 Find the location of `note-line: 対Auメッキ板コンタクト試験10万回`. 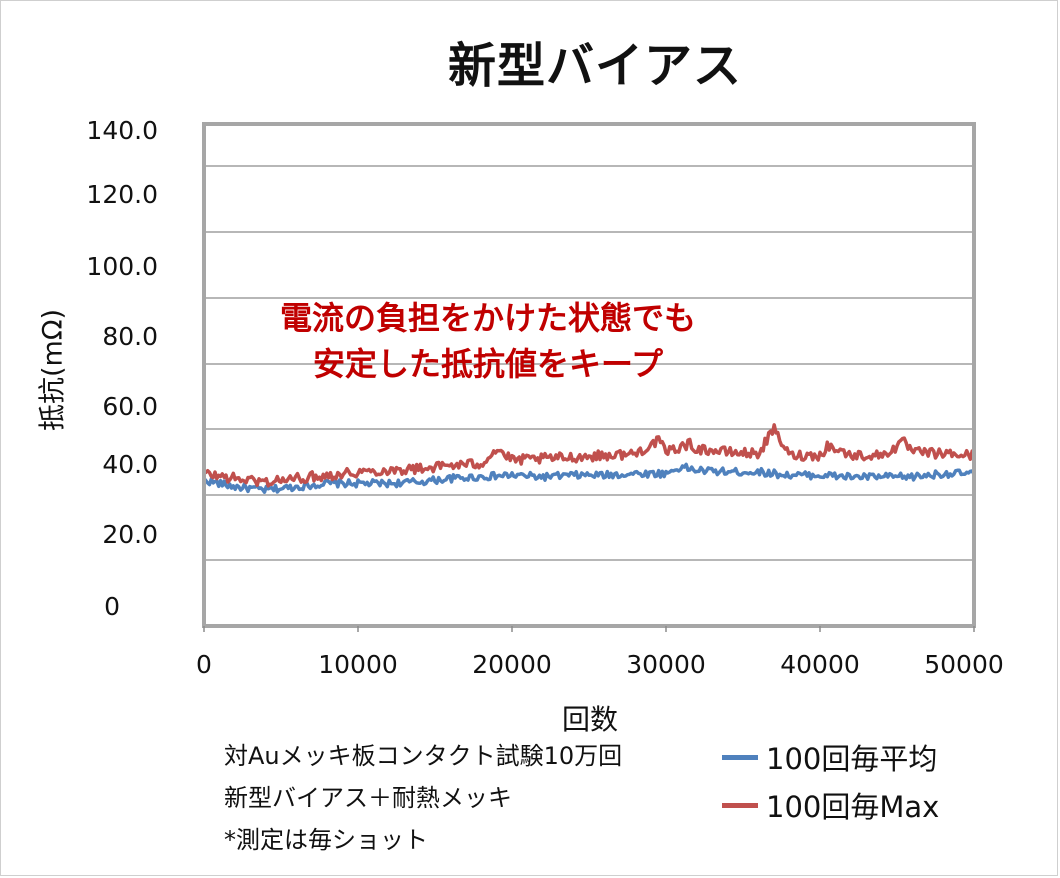

note-line: 対Auメッキ板コンタクト試験10万回 is located at coordinates (423, 756).